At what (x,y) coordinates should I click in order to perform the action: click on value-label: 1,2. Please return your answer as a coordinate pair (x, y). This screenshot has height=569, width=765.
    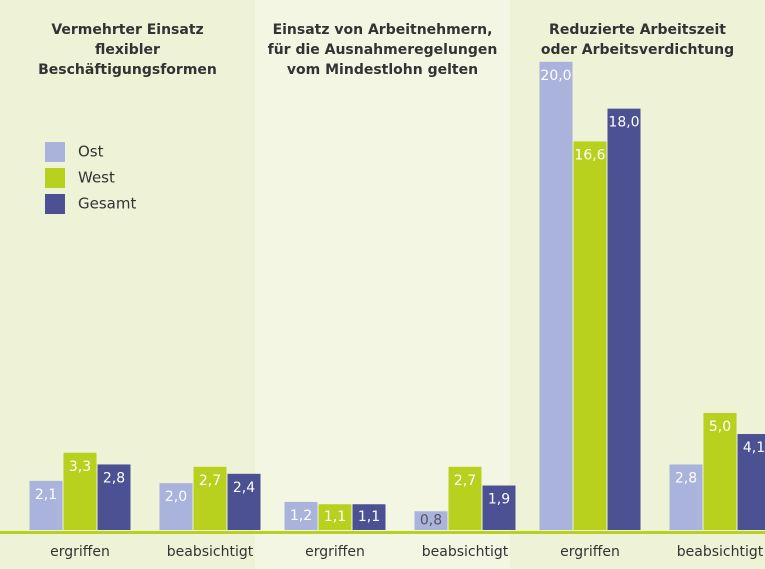
    Looking at the image, I should click on (301, 516).